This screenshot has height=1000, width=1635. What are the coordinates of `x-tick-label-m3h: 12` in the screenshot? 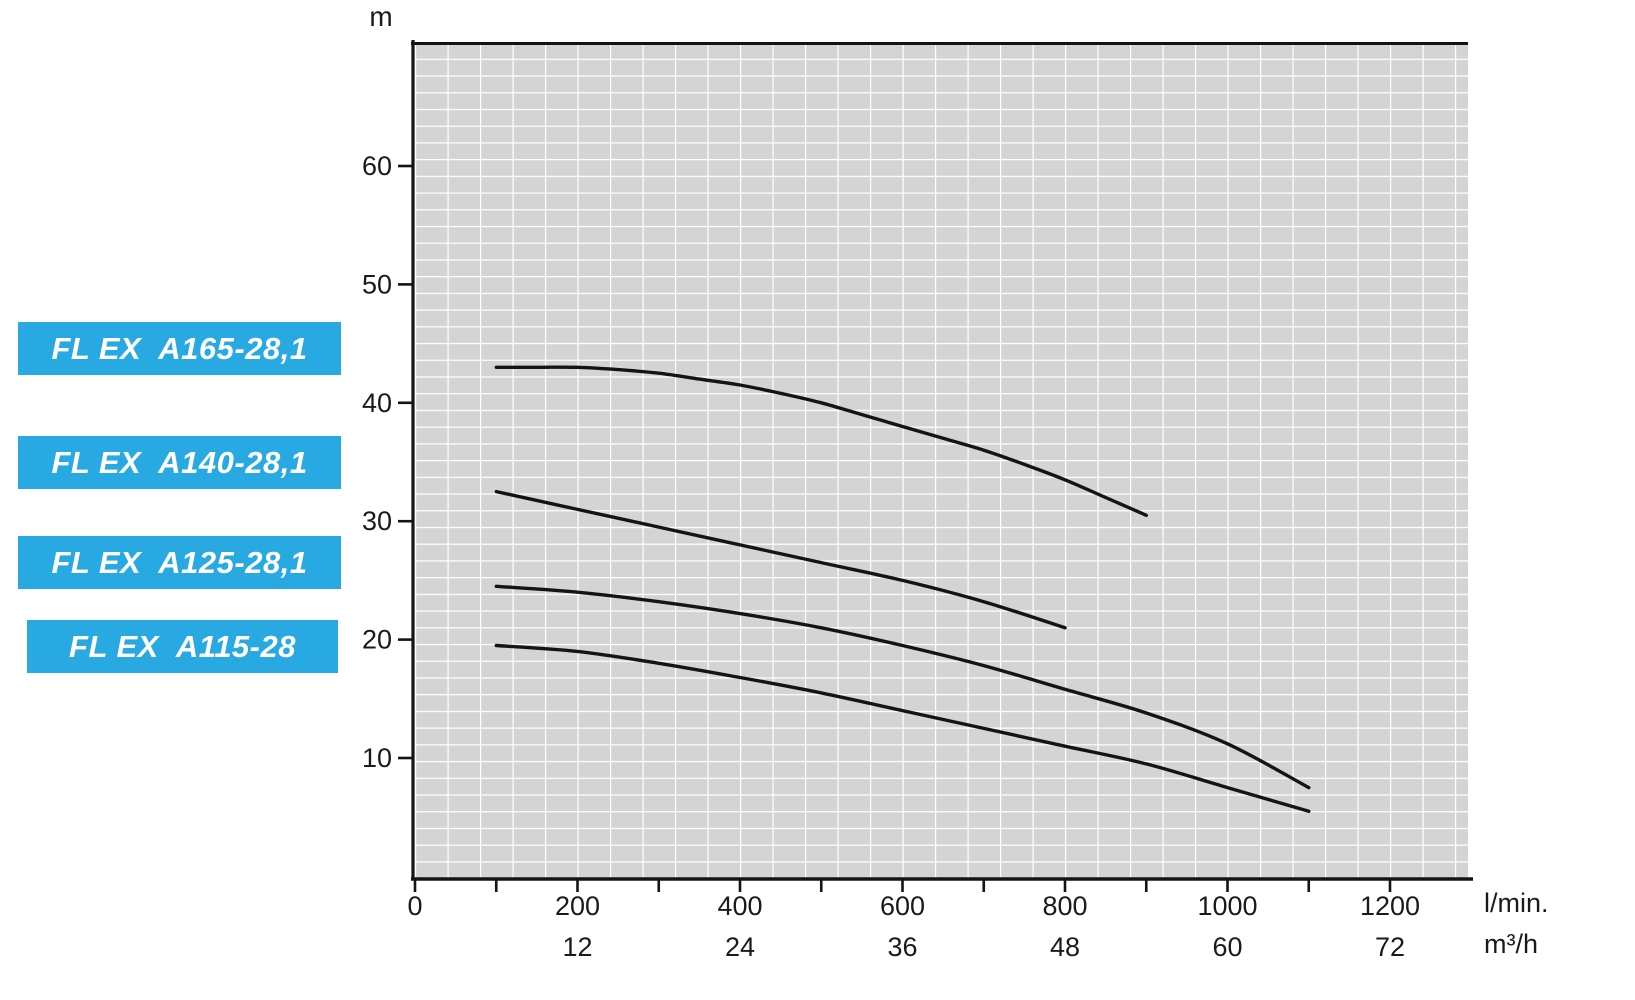 It's located at (577, 947).